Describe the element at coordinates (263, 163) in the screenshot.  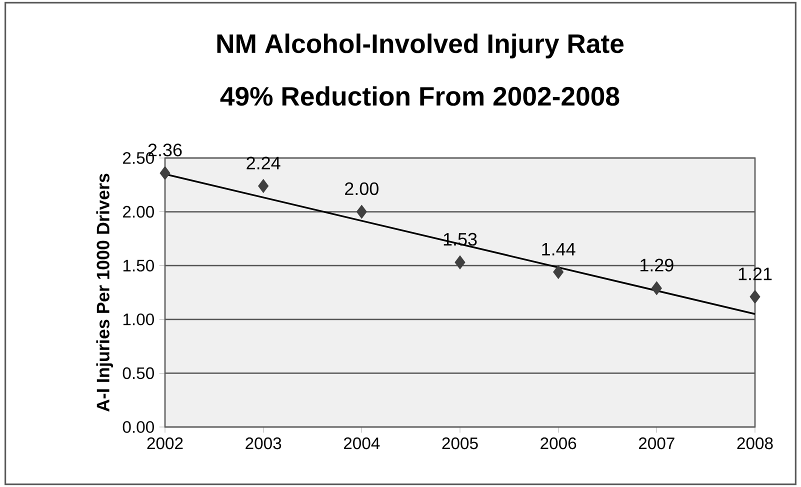
I see `data-label: 2.24` at that location.